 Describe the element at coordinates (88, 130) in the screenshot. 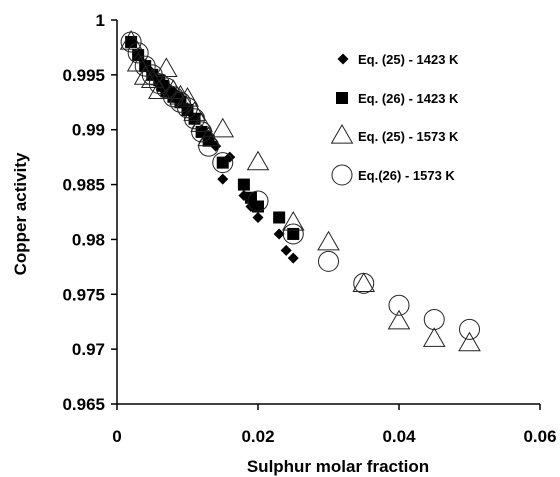

I see `y-tick-label: 0.99` at that location.